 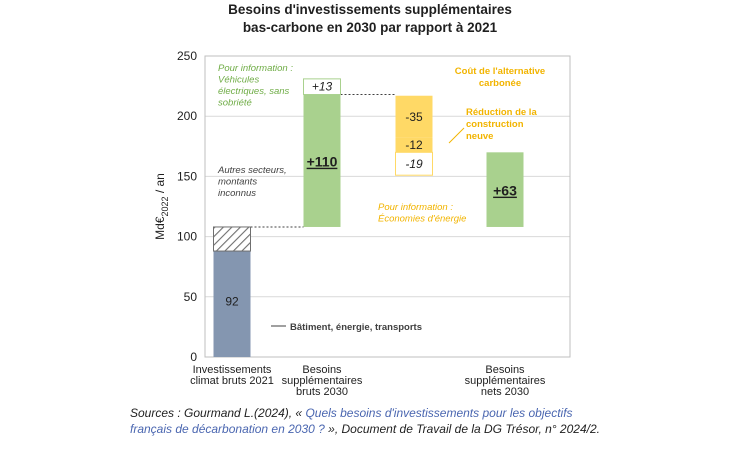 I want to click on annotation-autres-line-0: Autres secteurs,, so click(x=252, y=170).